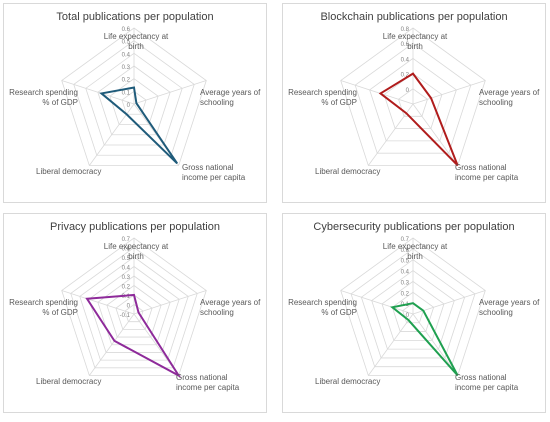 The image size is (550, 422). What do you see at coordinates (414, 17) in the screenshot?
I see `chart-title: Blockchain publications per population` at bounding box center [414, 17].